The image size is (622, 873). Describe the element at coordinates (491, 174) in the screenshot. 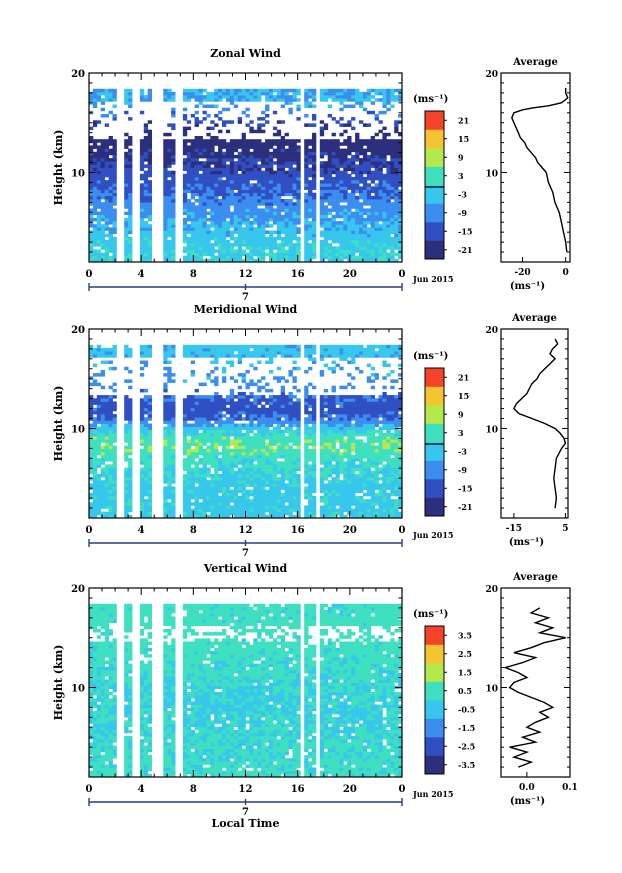

I see `average-y-tick-label: 10` at that location.